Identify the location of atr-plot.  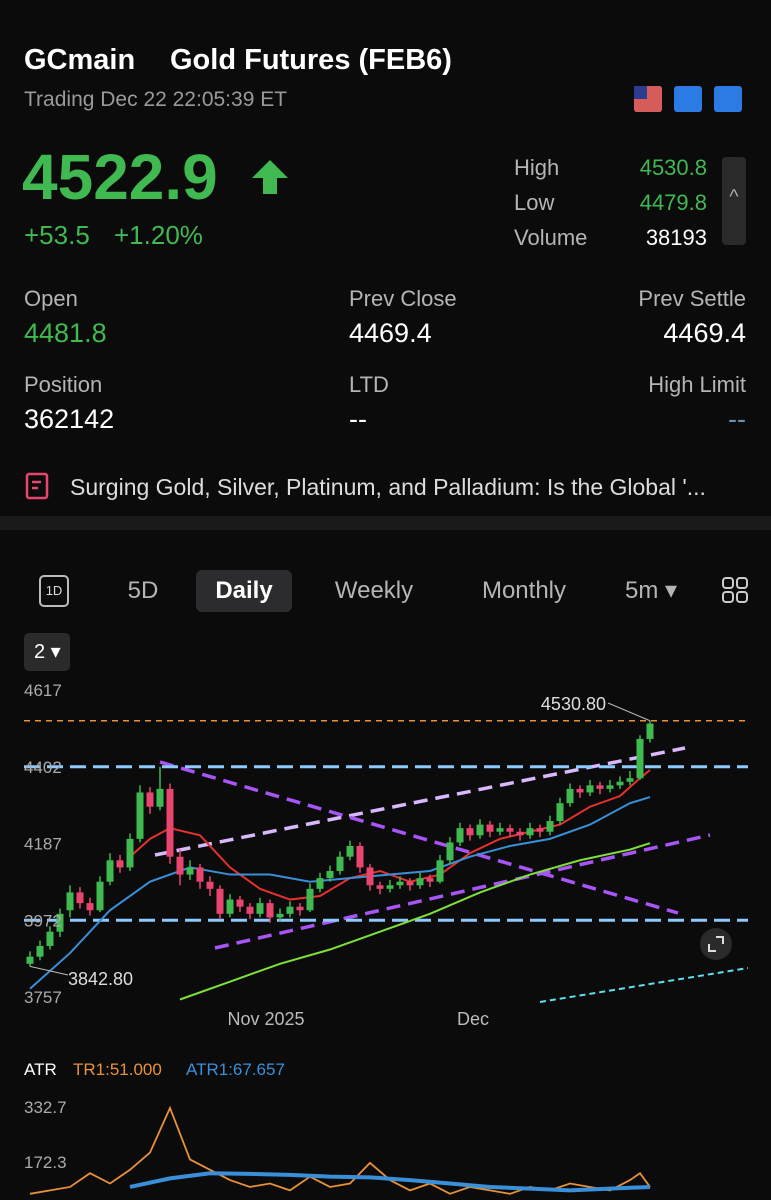
(340, 1150).